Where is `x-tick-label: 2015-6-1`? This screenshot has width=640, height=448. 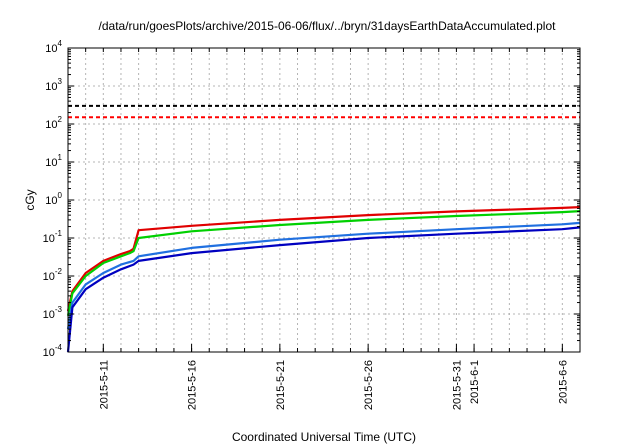 x-tick-label: 2015-6-1 is located at coordinates (475, 382).